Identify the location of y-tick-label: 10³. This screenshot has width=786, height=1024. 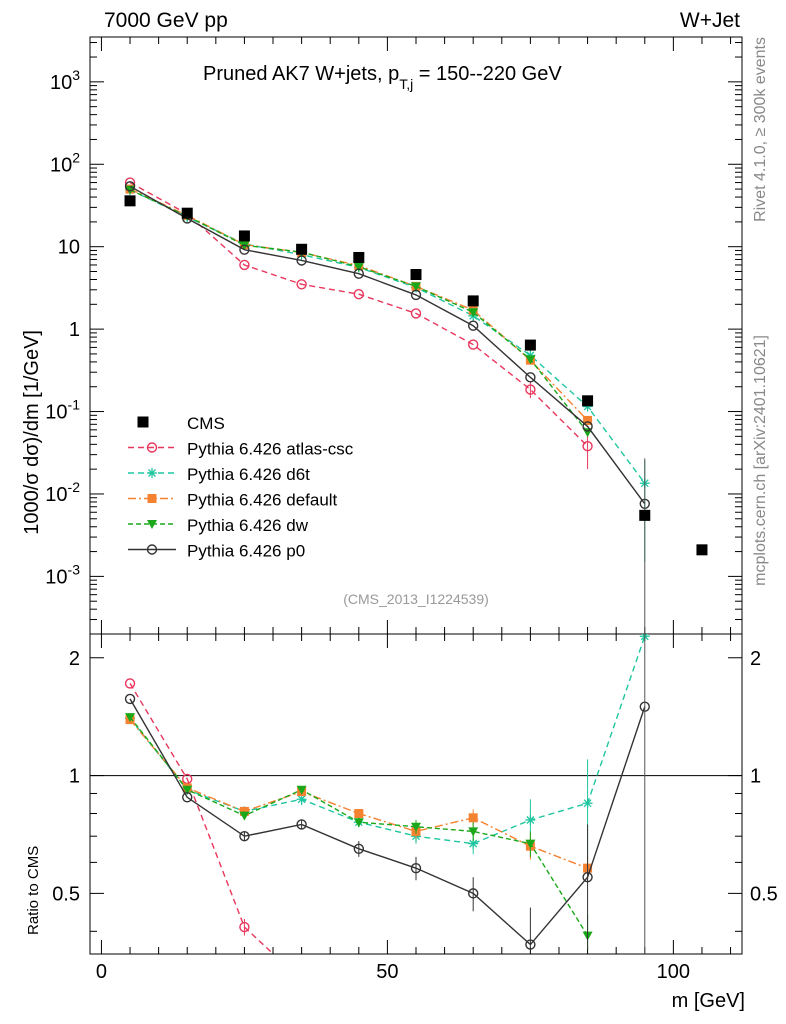
(65, 80).